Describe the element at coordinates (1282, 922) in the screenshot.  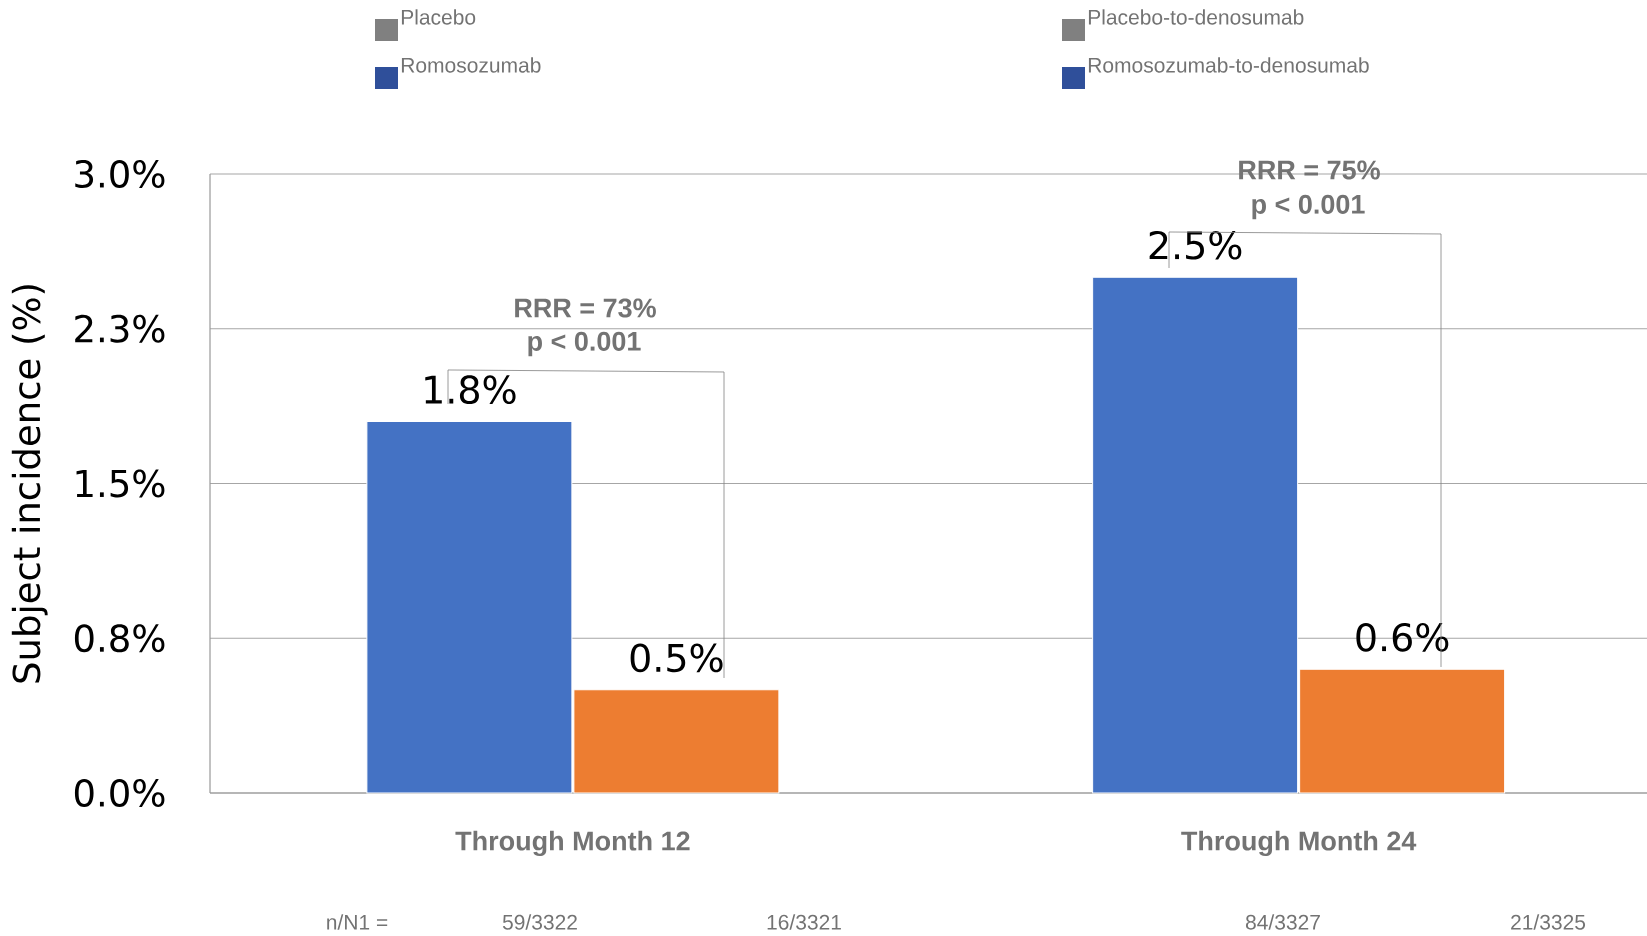
I see `text: 84/3327` at that location.